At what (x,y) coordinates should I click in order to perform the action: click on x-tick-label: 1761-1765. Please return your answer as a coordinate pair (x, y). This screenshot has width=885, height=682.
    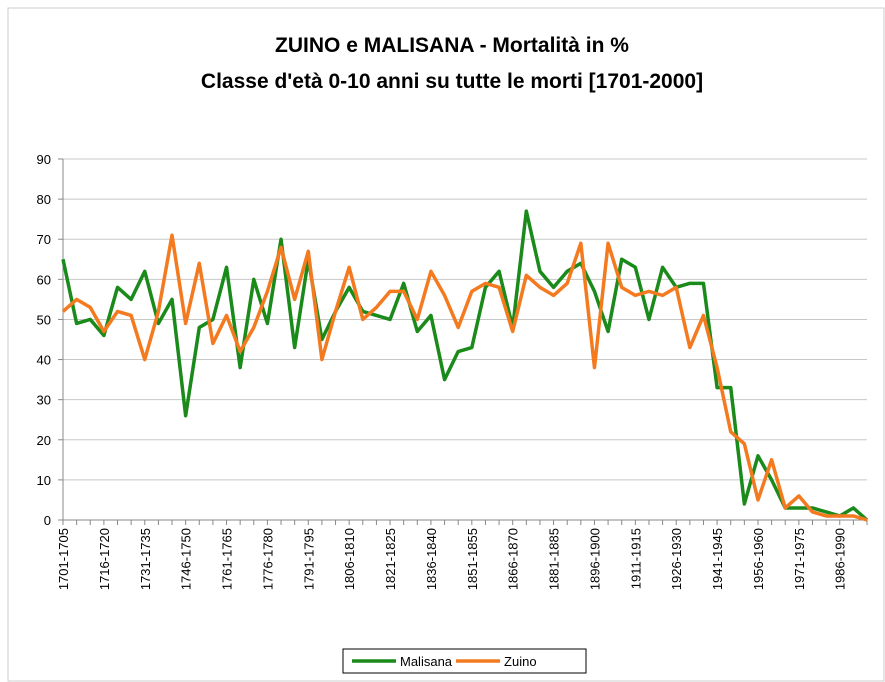
    Looking at the image, I should click on (227, 559).